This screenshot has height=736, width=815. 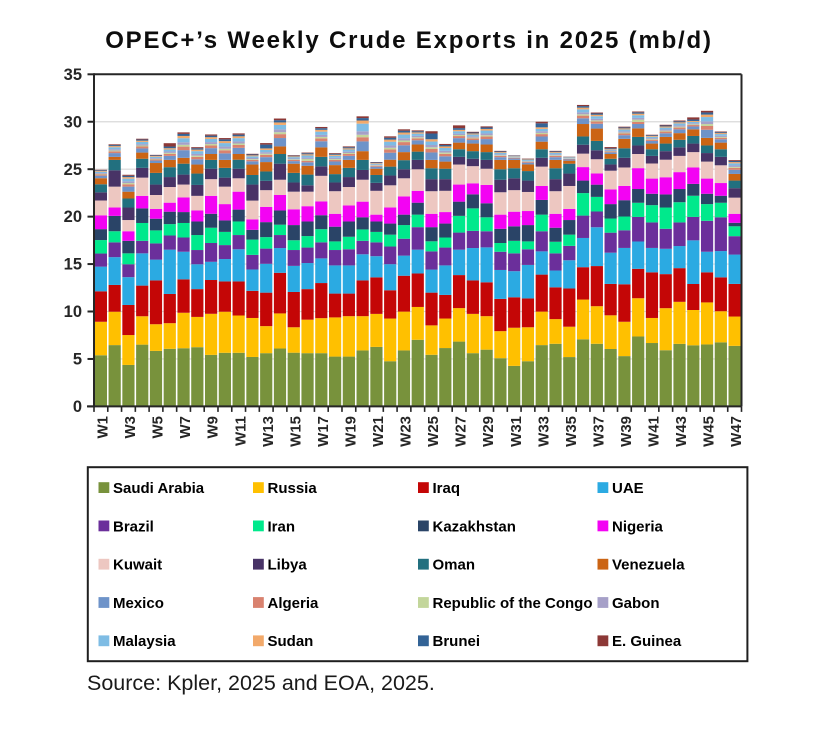 I want to click on svg-text: W43, so click(x=681, y=431).